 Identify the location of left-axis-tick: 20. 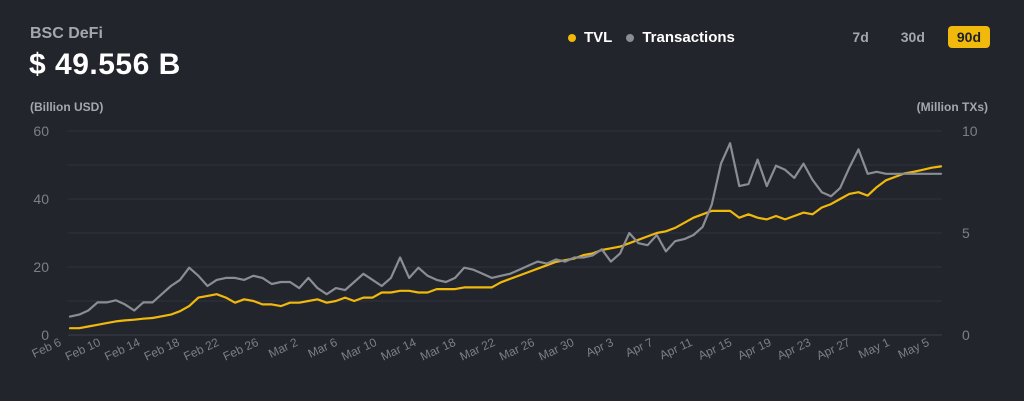
(41, 267).